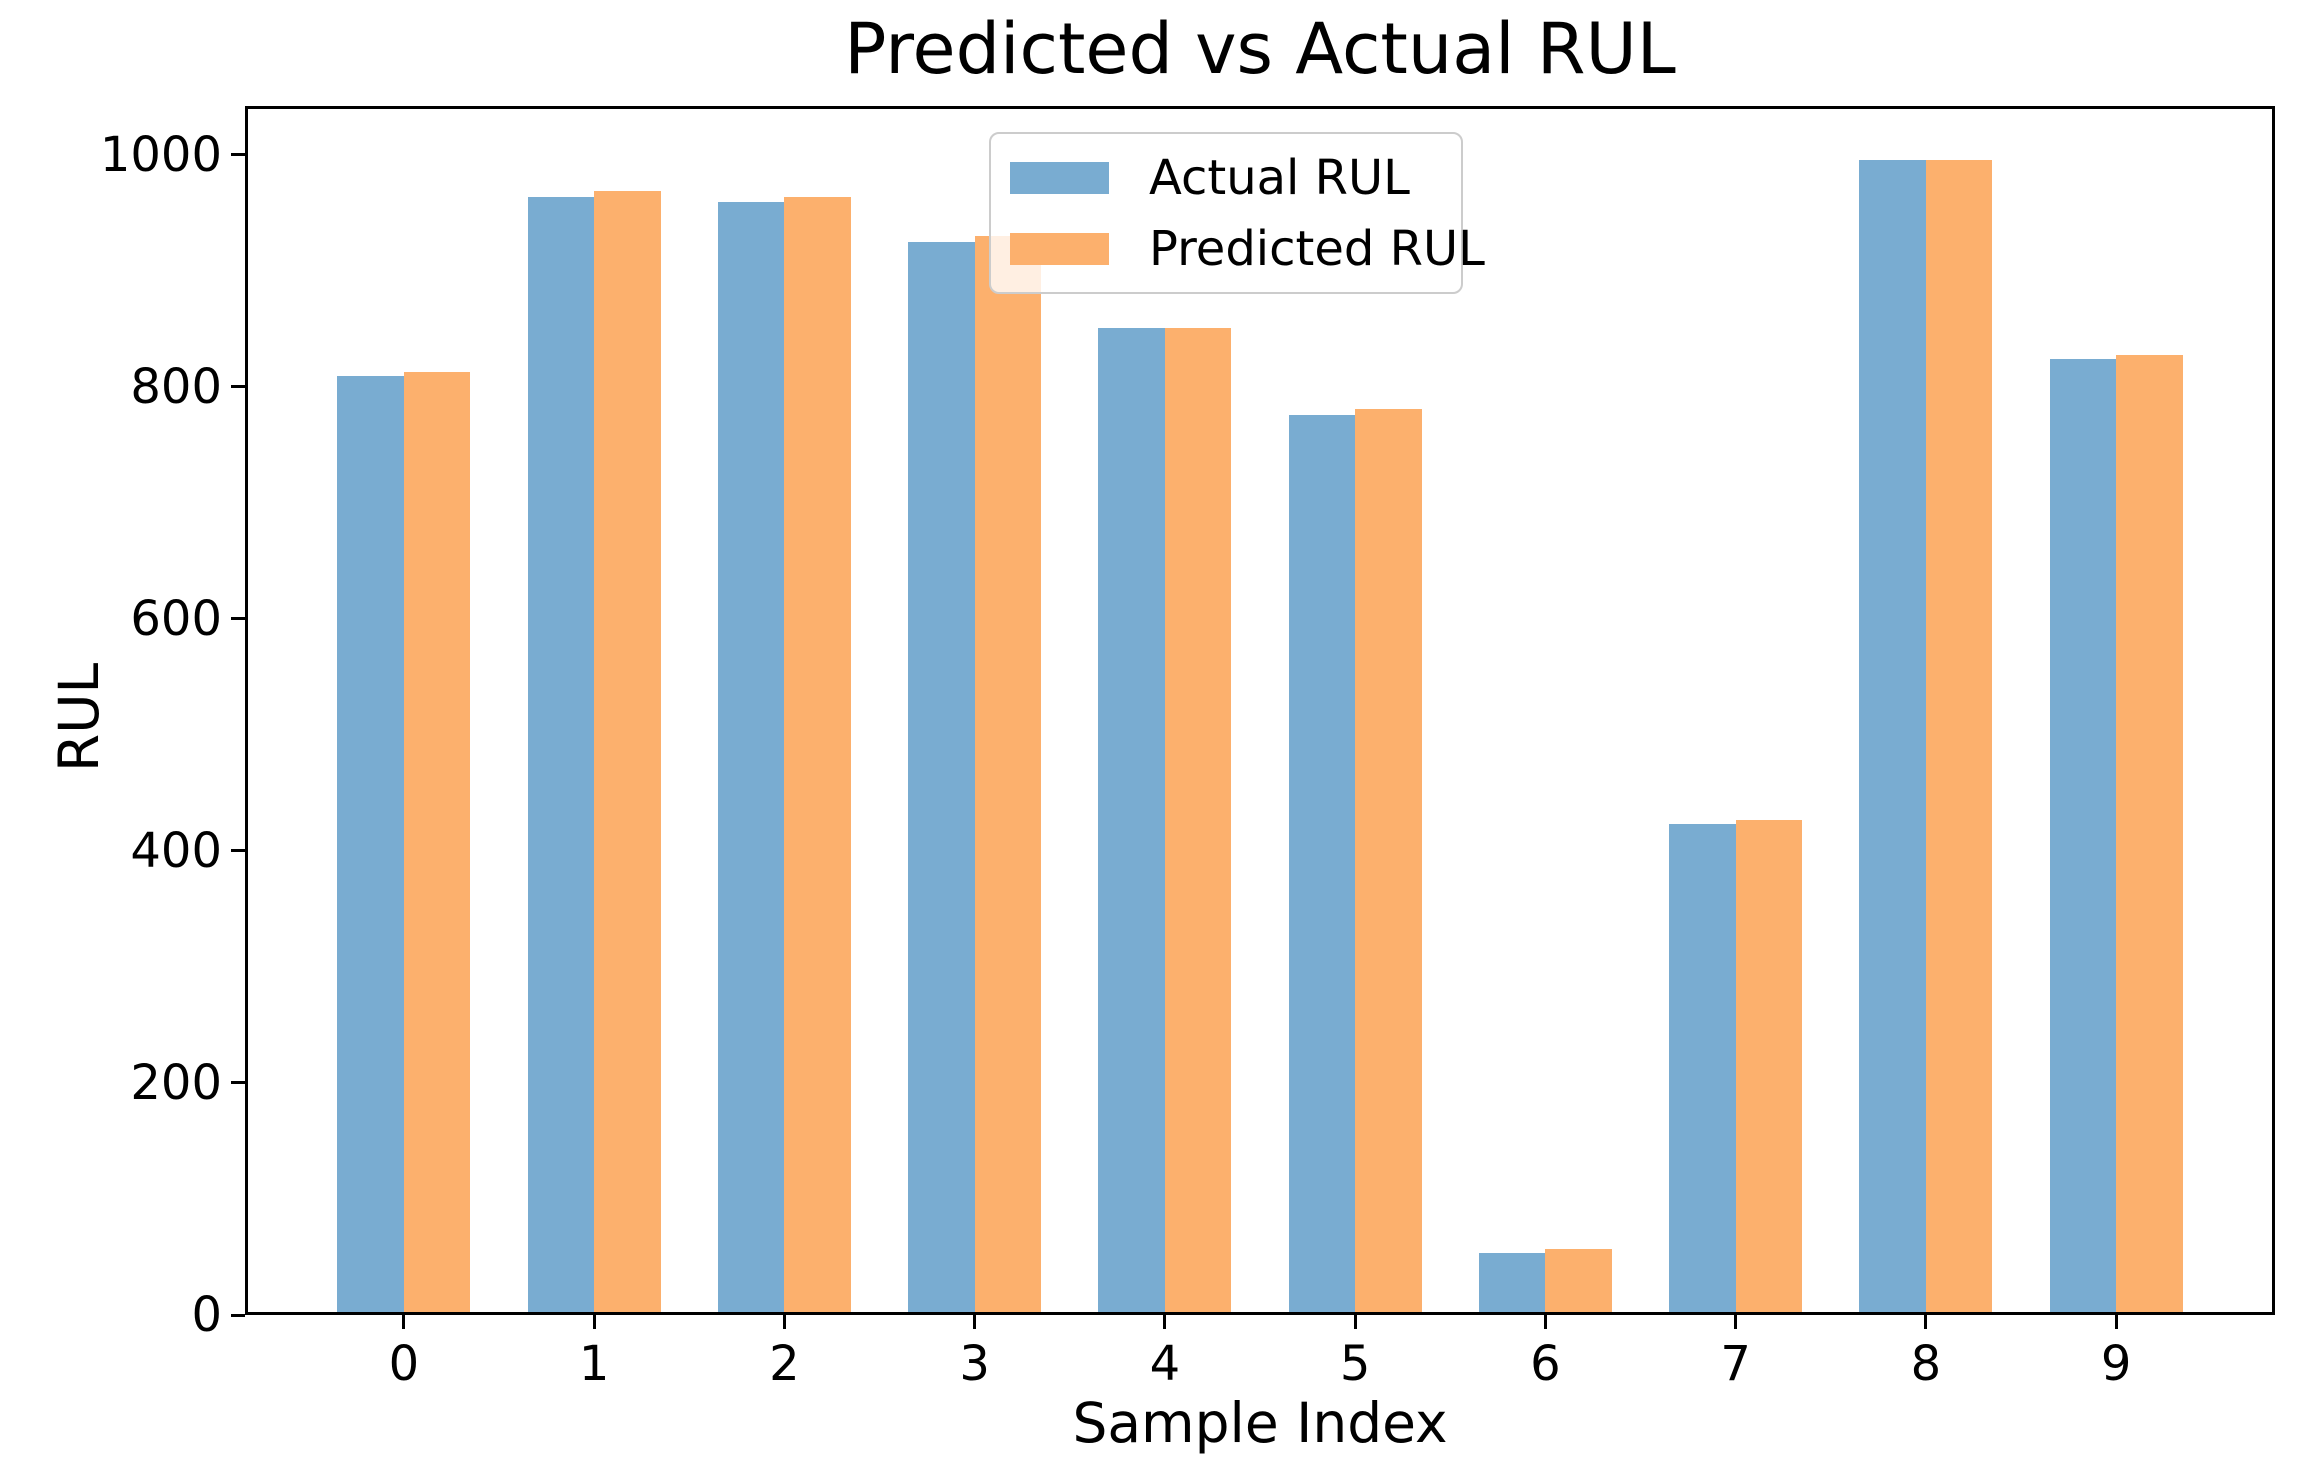  I want to click on x-tick-label: 4, so click(1165, 1364).